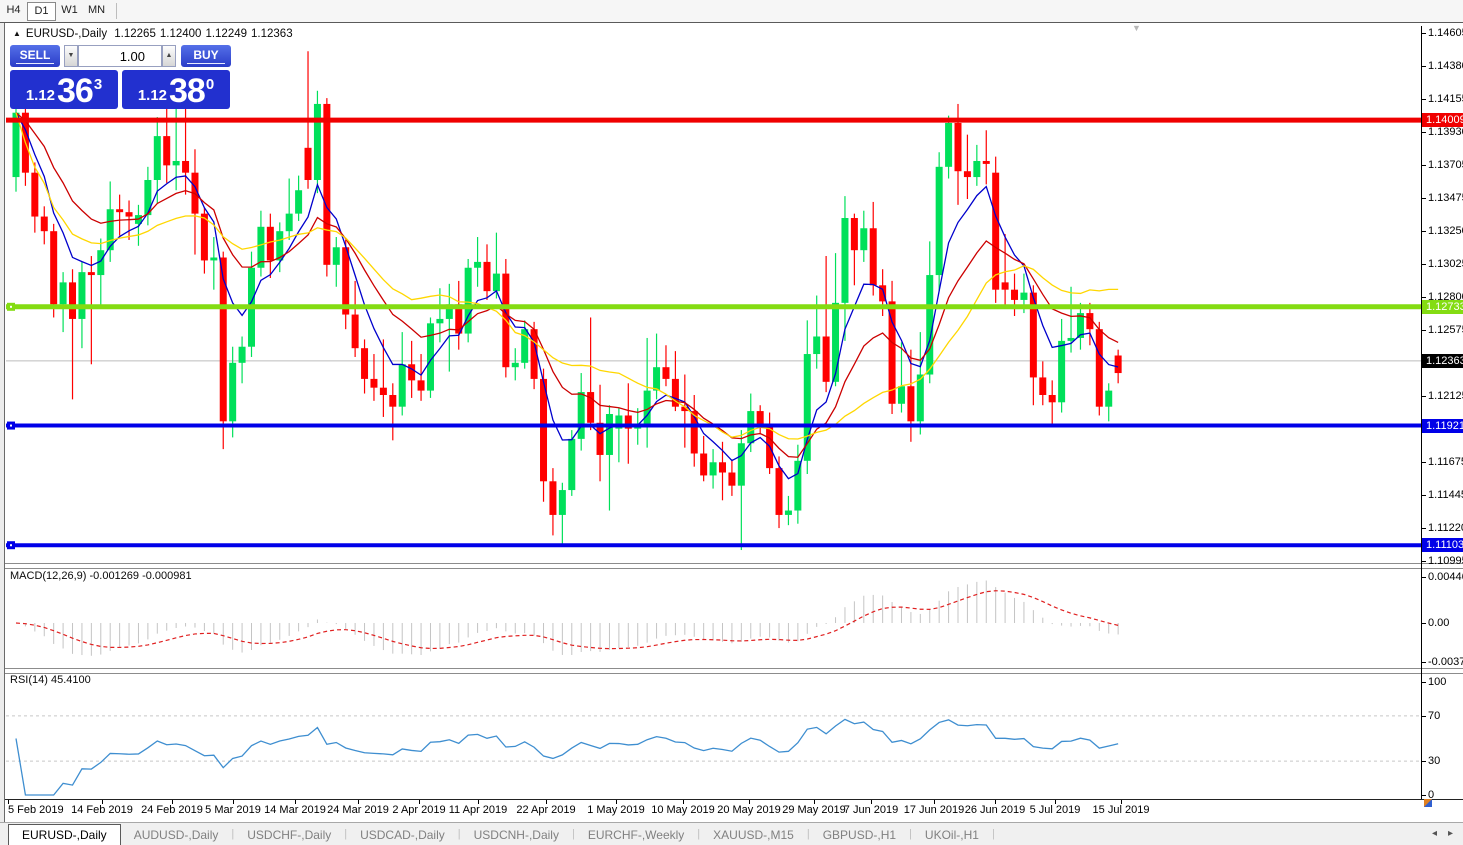 The image size is (1463, 845). Describe the element at coordinates (934, 810) in the screenshot. I see `date-axis-label: 17 Jun 2019` at that location.